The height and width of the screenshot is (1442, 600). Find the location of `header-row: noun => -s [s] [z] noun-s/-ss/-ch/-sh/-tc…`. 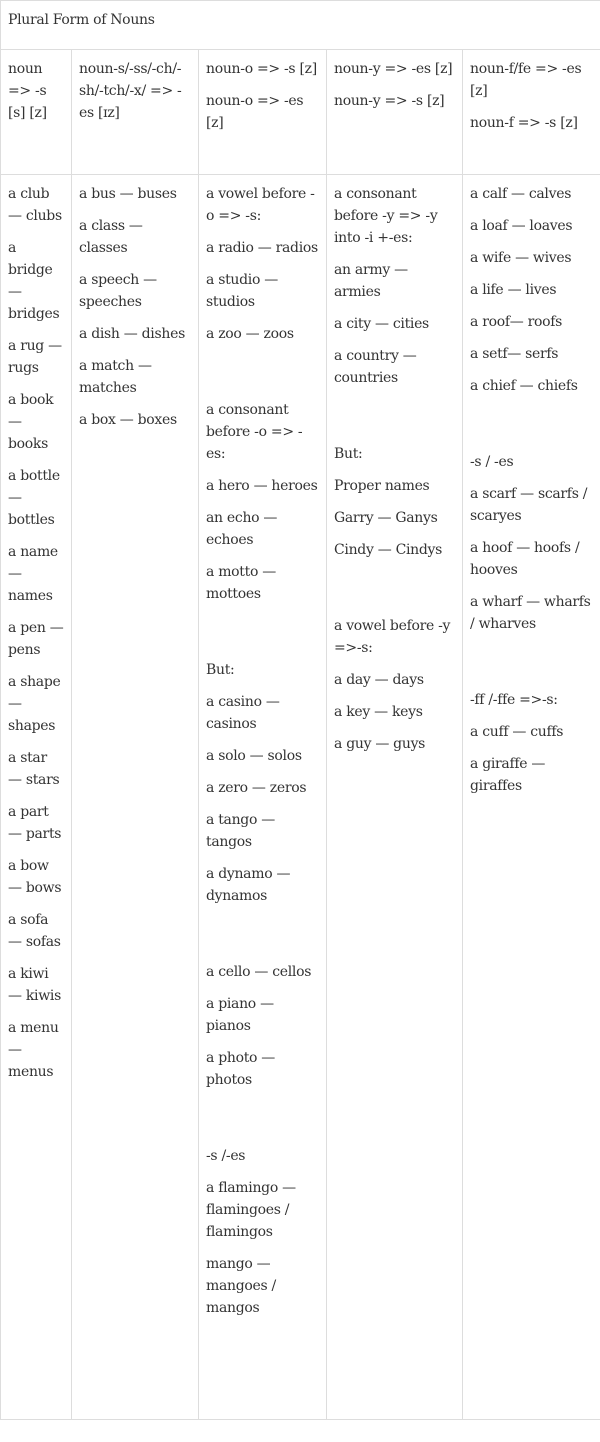

header-row: noun => -s [s] [z] noun-s/-ss/-ch/-sh/-tc… is located at coordinates (300, 112).